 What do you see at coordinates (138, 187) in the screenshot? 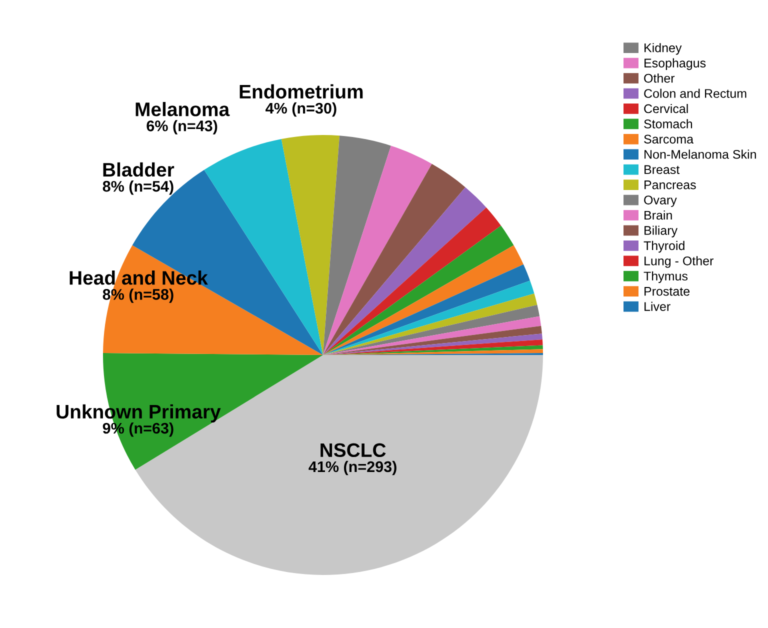
I see `data-label: 8% (n=54)` at bounding box center [138, 187].